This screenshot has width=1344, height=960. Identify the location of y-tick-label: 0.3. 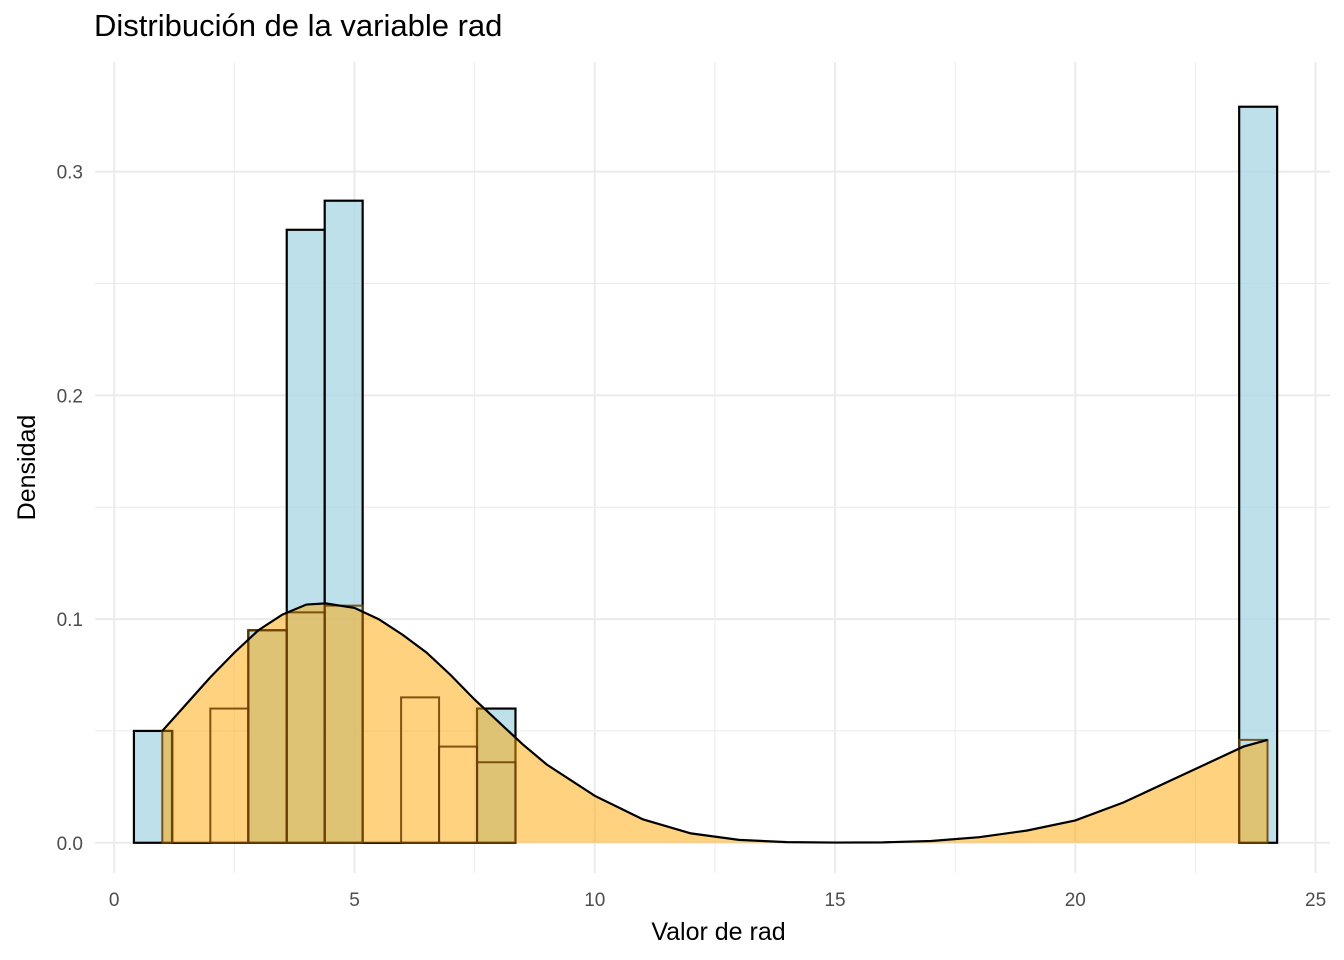
(70, 173).